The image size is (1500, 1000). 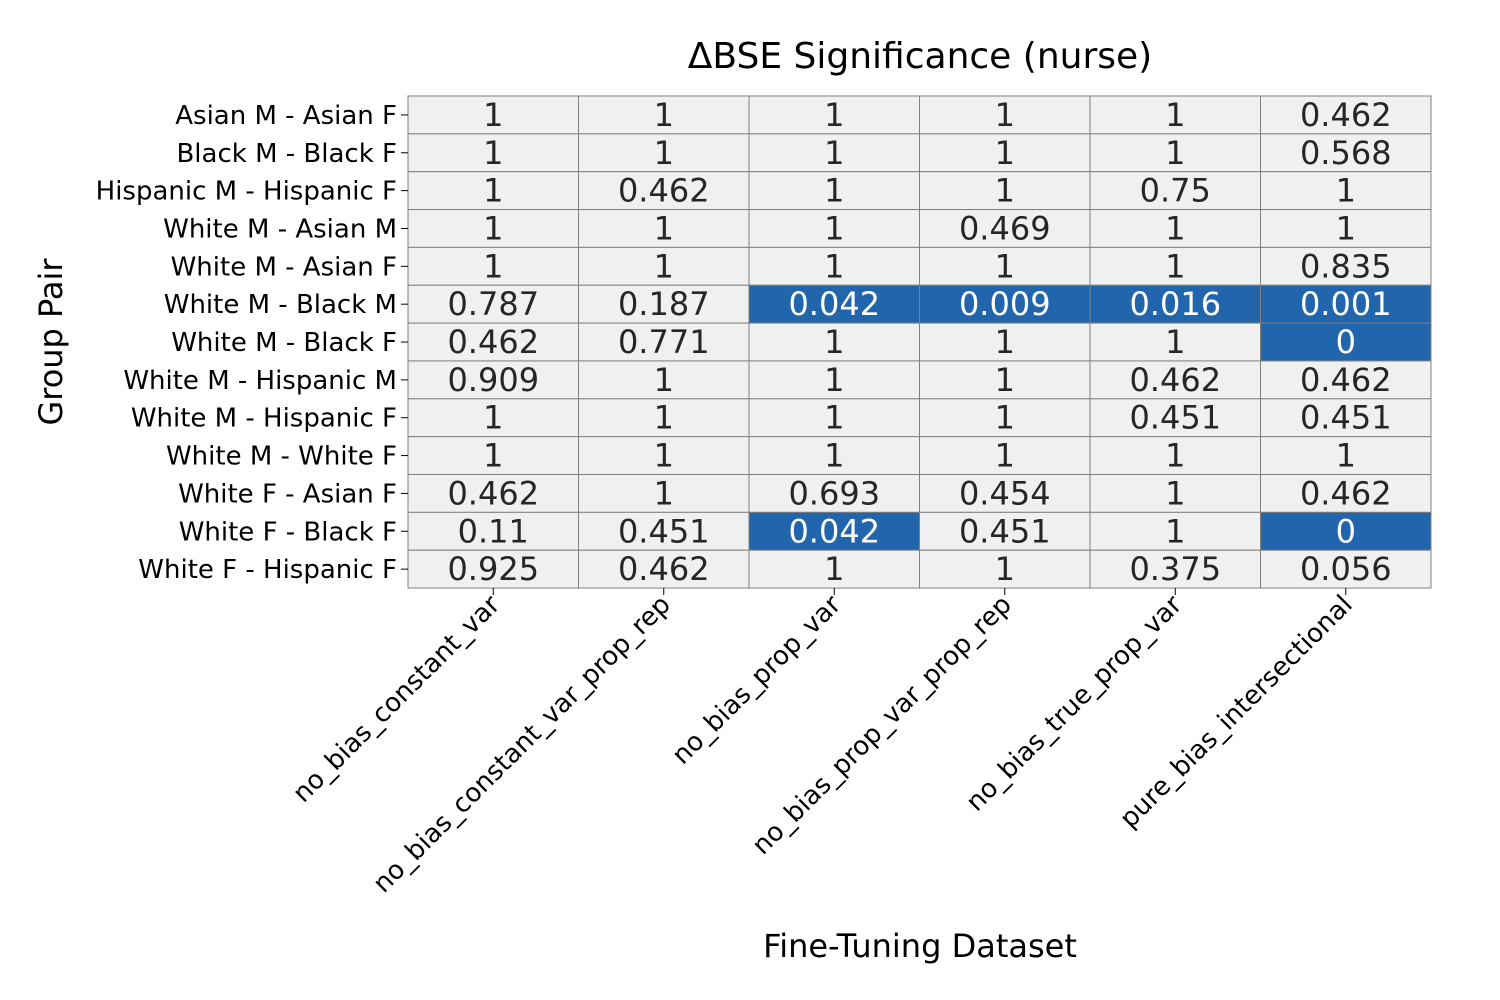 I want to click on cell-value-label: 0.056, so click(x=1346, y=569).